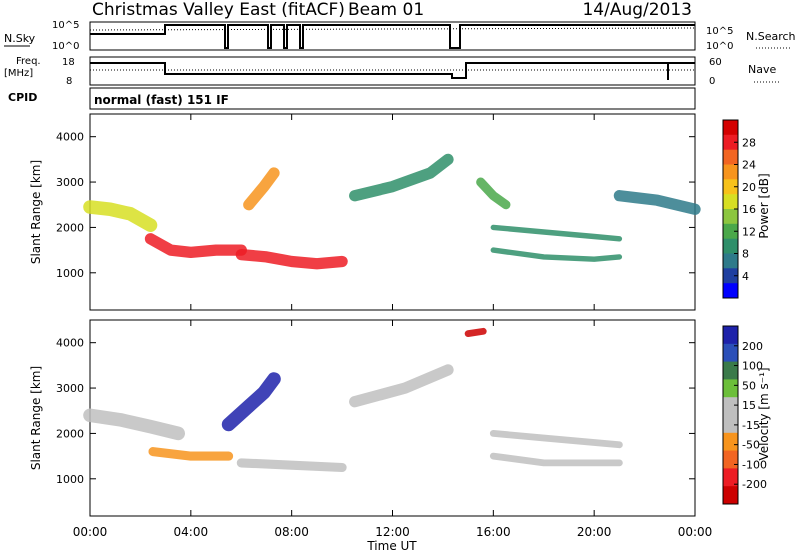 This screenshot has width=800, height=554. What do you see at coordinates (752, 366) in the screenshot?
I see `velocity-colorbar-tick-label: 100` at bounding box center [752, 366].